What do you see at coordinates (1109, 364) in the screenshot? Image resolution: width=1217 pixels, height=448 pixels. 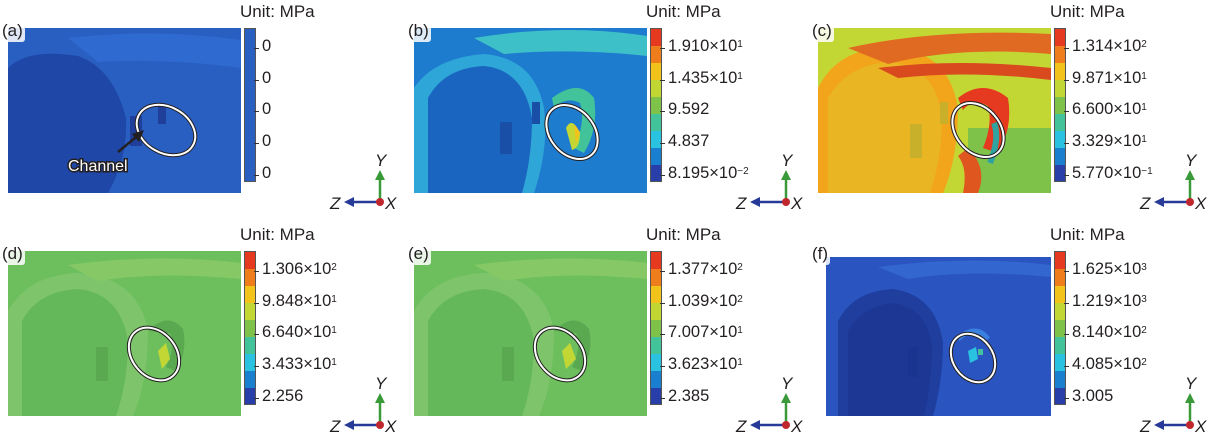 I see `tick-label: 4.085×10²` at bounding box center [1109, 364].